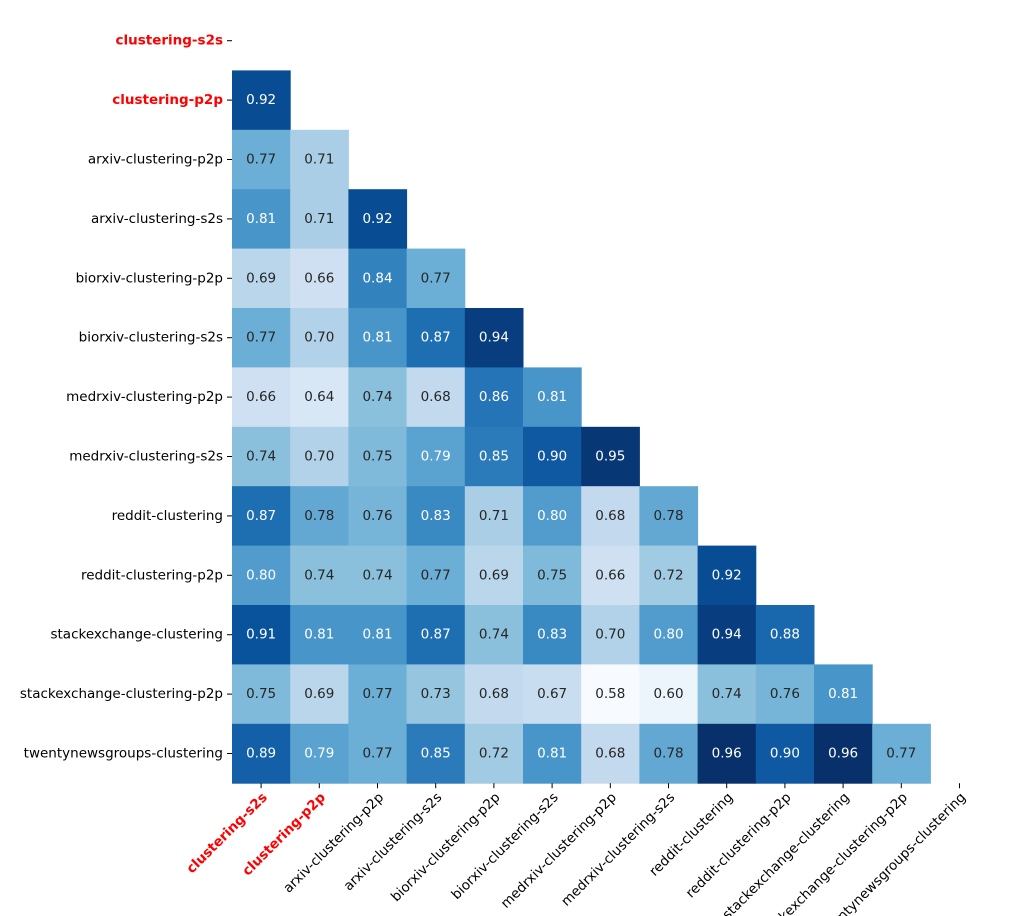 The width and height of the screenshot is (1017, 916). Describe the element at coordinates (167, 100) in the screenshot. I see `y-tick-label: clustering-p2p` at that location.